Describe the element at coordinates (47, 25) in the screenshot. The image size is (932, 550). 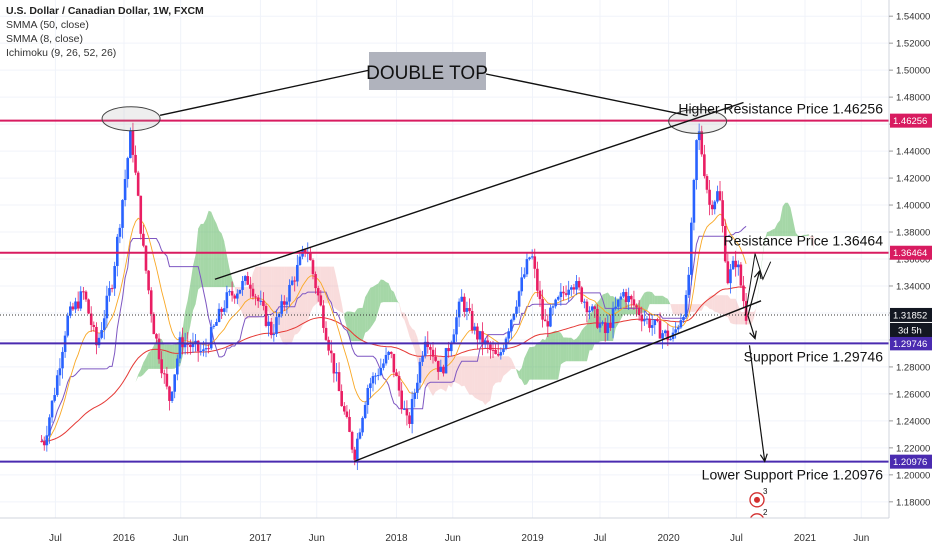
I see `indicator-smma50: SMMA (50, close)` at that location.